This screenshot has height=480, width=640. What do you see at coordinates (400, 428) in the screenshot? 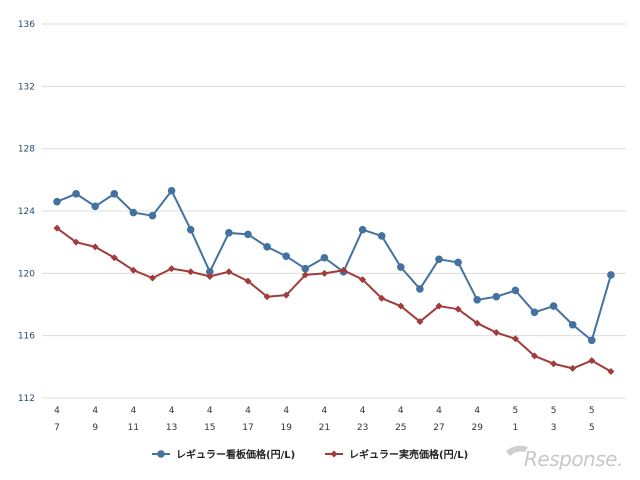
I see `x-tick-label-day: 25` at bounding box center [400, 428].